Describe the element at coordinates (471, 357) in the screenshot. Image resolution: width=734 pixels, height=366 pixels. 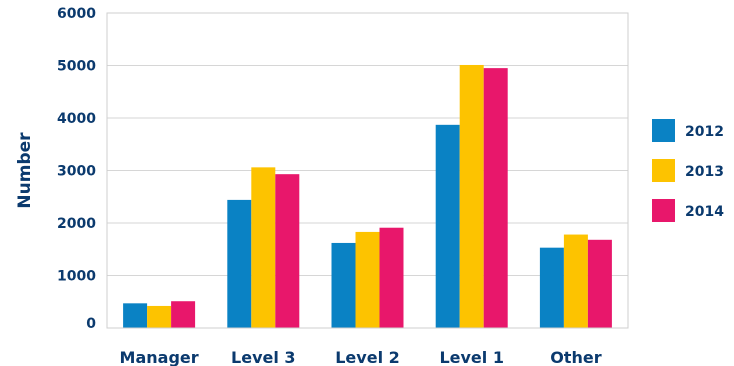
I see `x-category-label-level-1: Level 1` at that location.